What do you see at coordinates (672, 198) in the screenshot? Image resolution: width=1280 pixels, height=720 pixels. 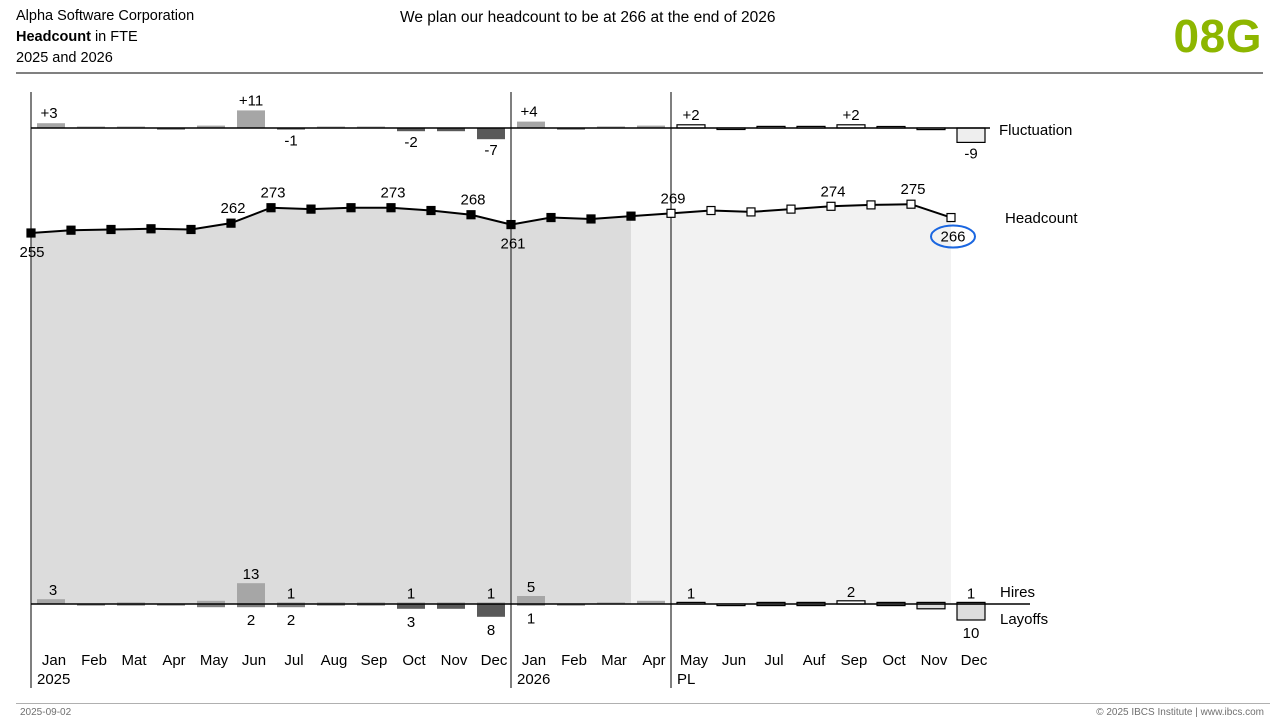 I see `headcount-label: 269` at bounding box center [672, 198].